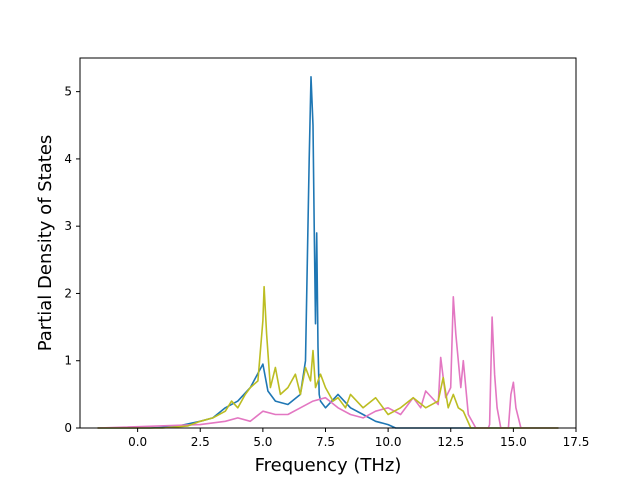 This screenshot has height=484, width=640. Describe the element at coordinates (450, 442) in the screenshot. I see `x-tick-label: 12.5` at that location.